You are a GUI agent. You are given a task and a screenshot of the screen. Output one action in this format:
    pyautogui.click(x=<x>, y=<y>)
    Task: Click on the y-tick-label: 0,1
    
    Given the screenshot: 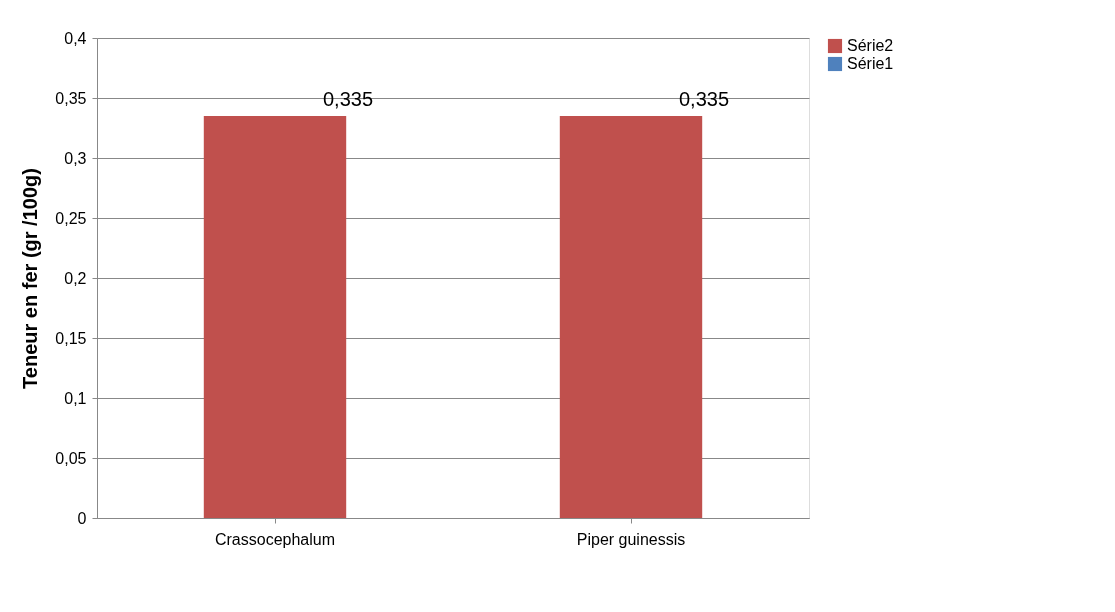 What is the action you would take?
    pyautogui.click(x=75, y=398)
    